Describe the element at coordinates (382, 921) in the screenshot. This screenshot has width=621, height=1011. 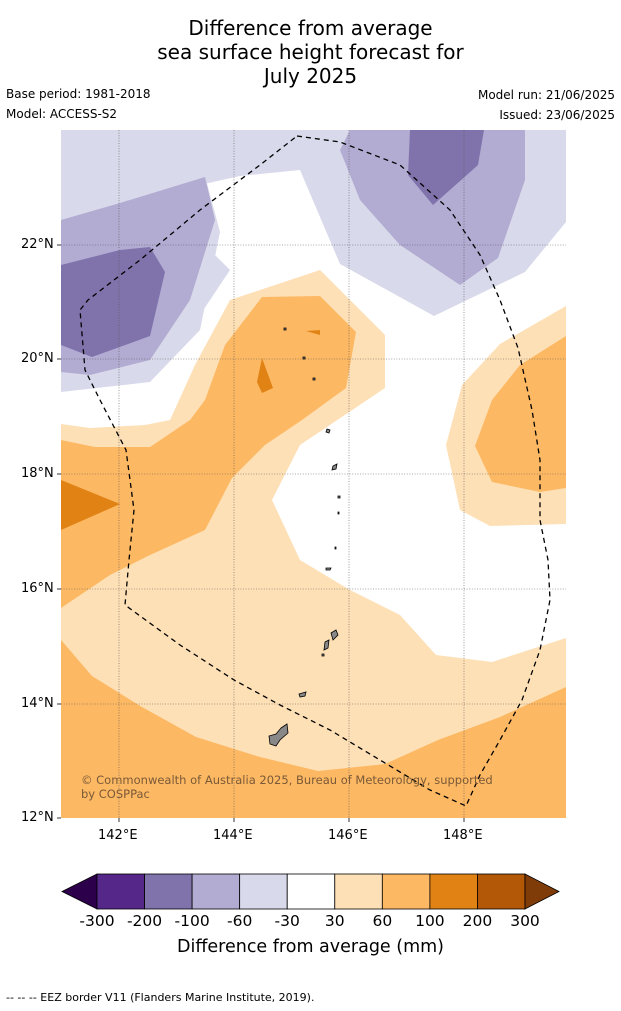
I see `colorbar-tick-label: 60` at that location.